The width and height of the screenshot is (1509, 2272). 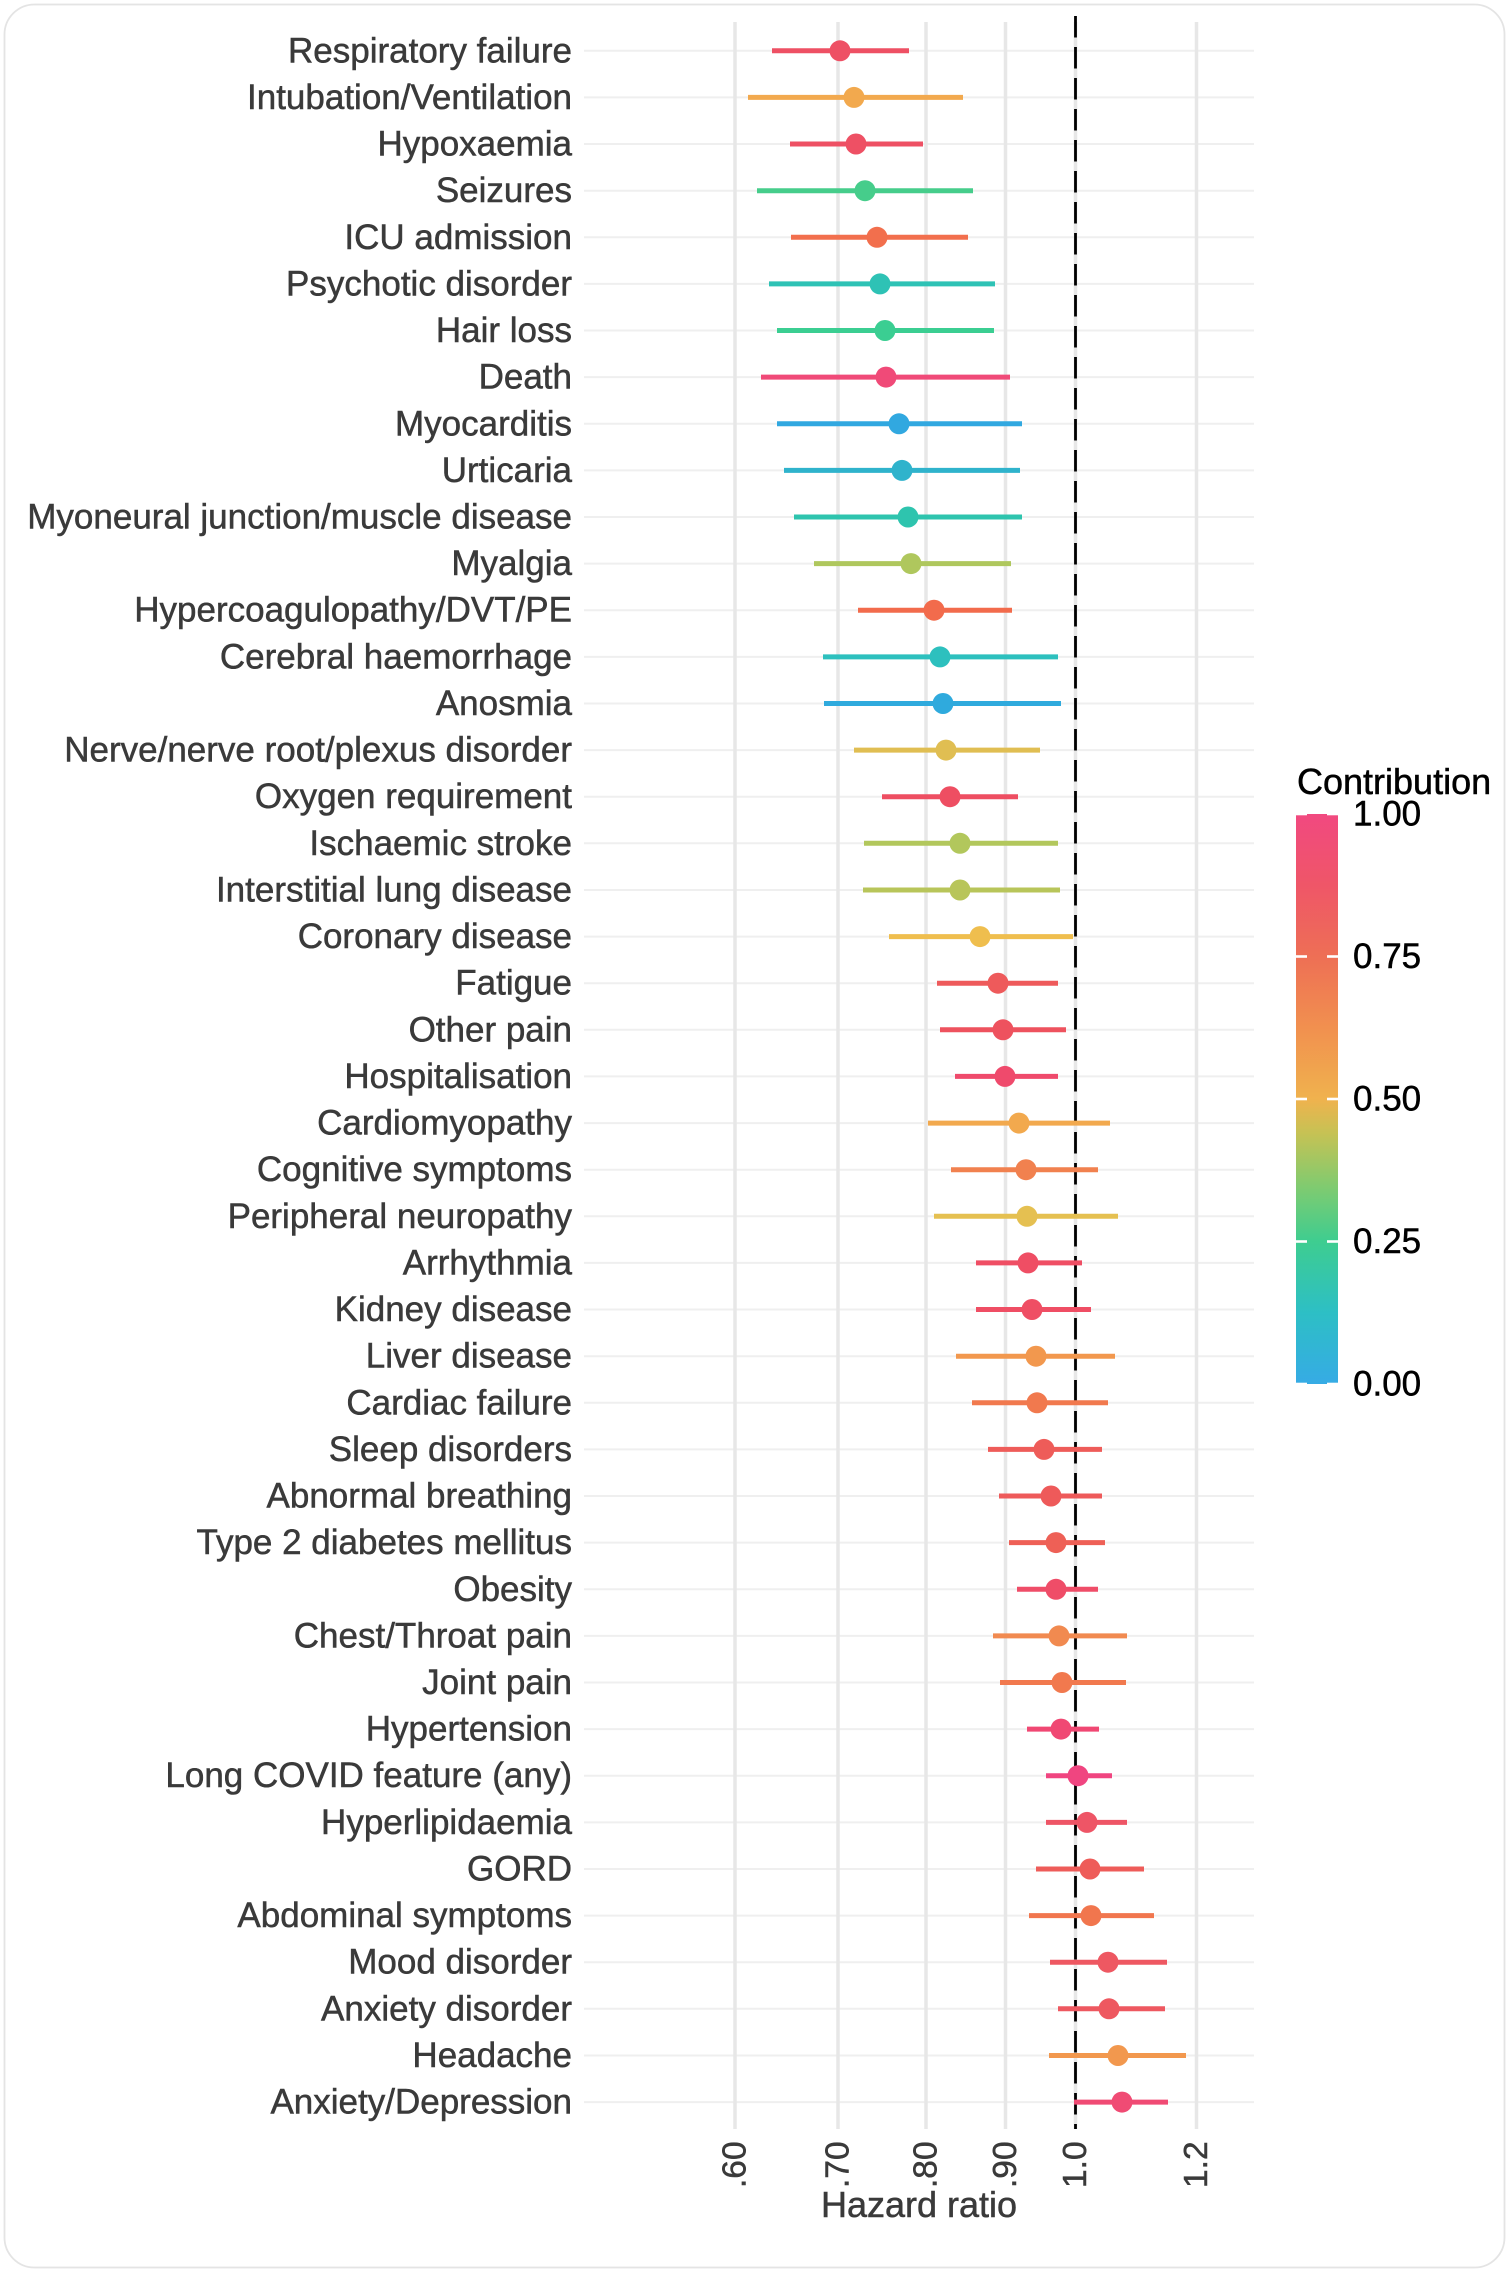 What do you see at coordinates (453, 1309) in the screenshot?
I see `svg-text: Kidney disease` at bounding box center [453, 1309].